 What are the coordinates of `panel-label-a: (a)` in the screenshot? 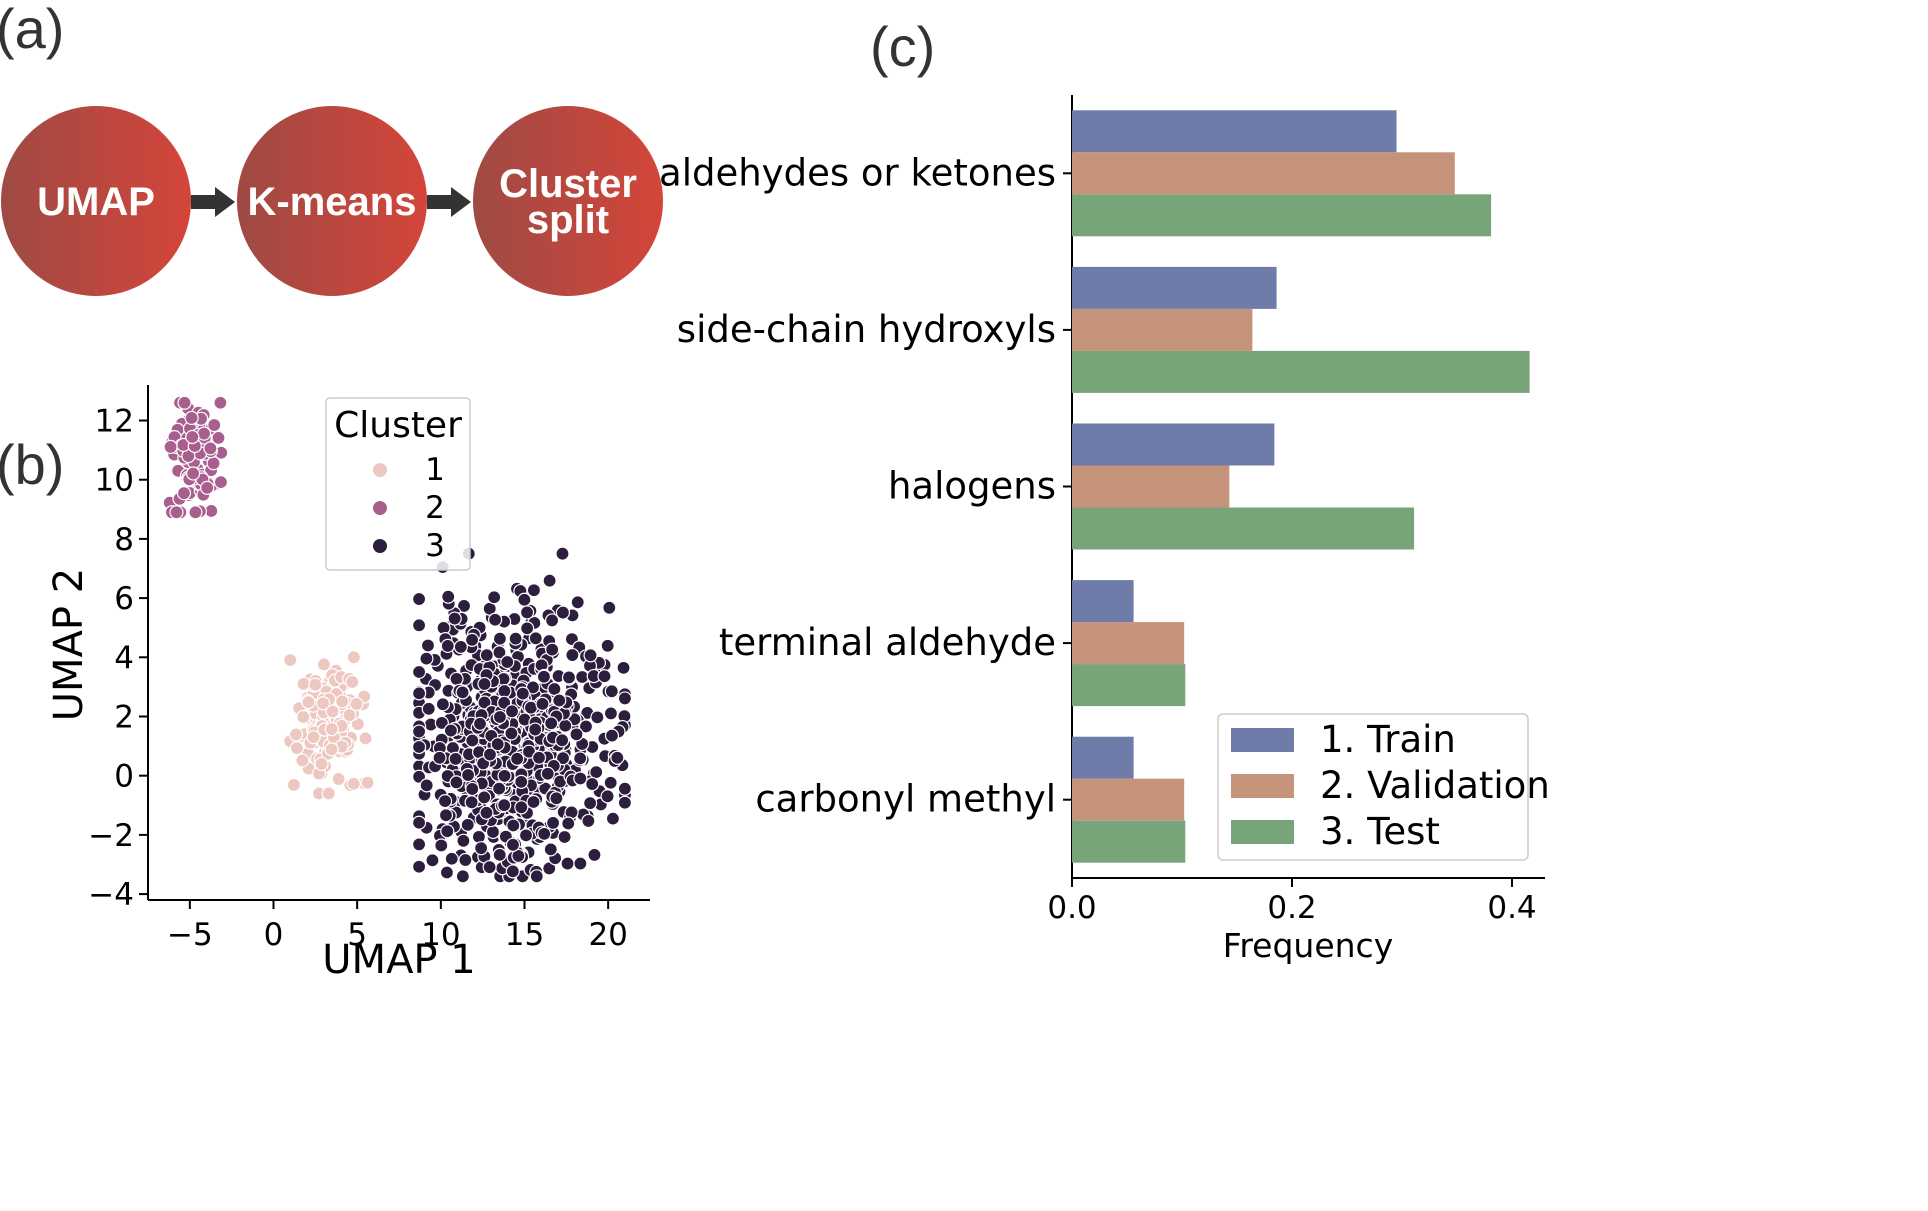 It's located at (32, 30).